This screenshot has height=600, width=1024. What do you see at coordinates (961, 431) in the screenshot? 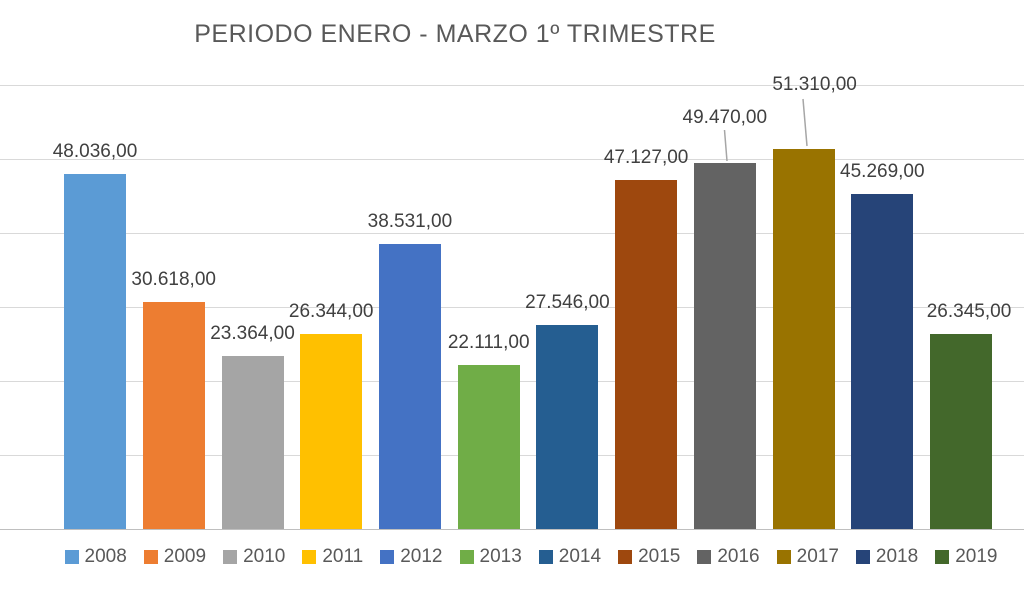
I see `bar-2019` at bounding box center [961, 431].